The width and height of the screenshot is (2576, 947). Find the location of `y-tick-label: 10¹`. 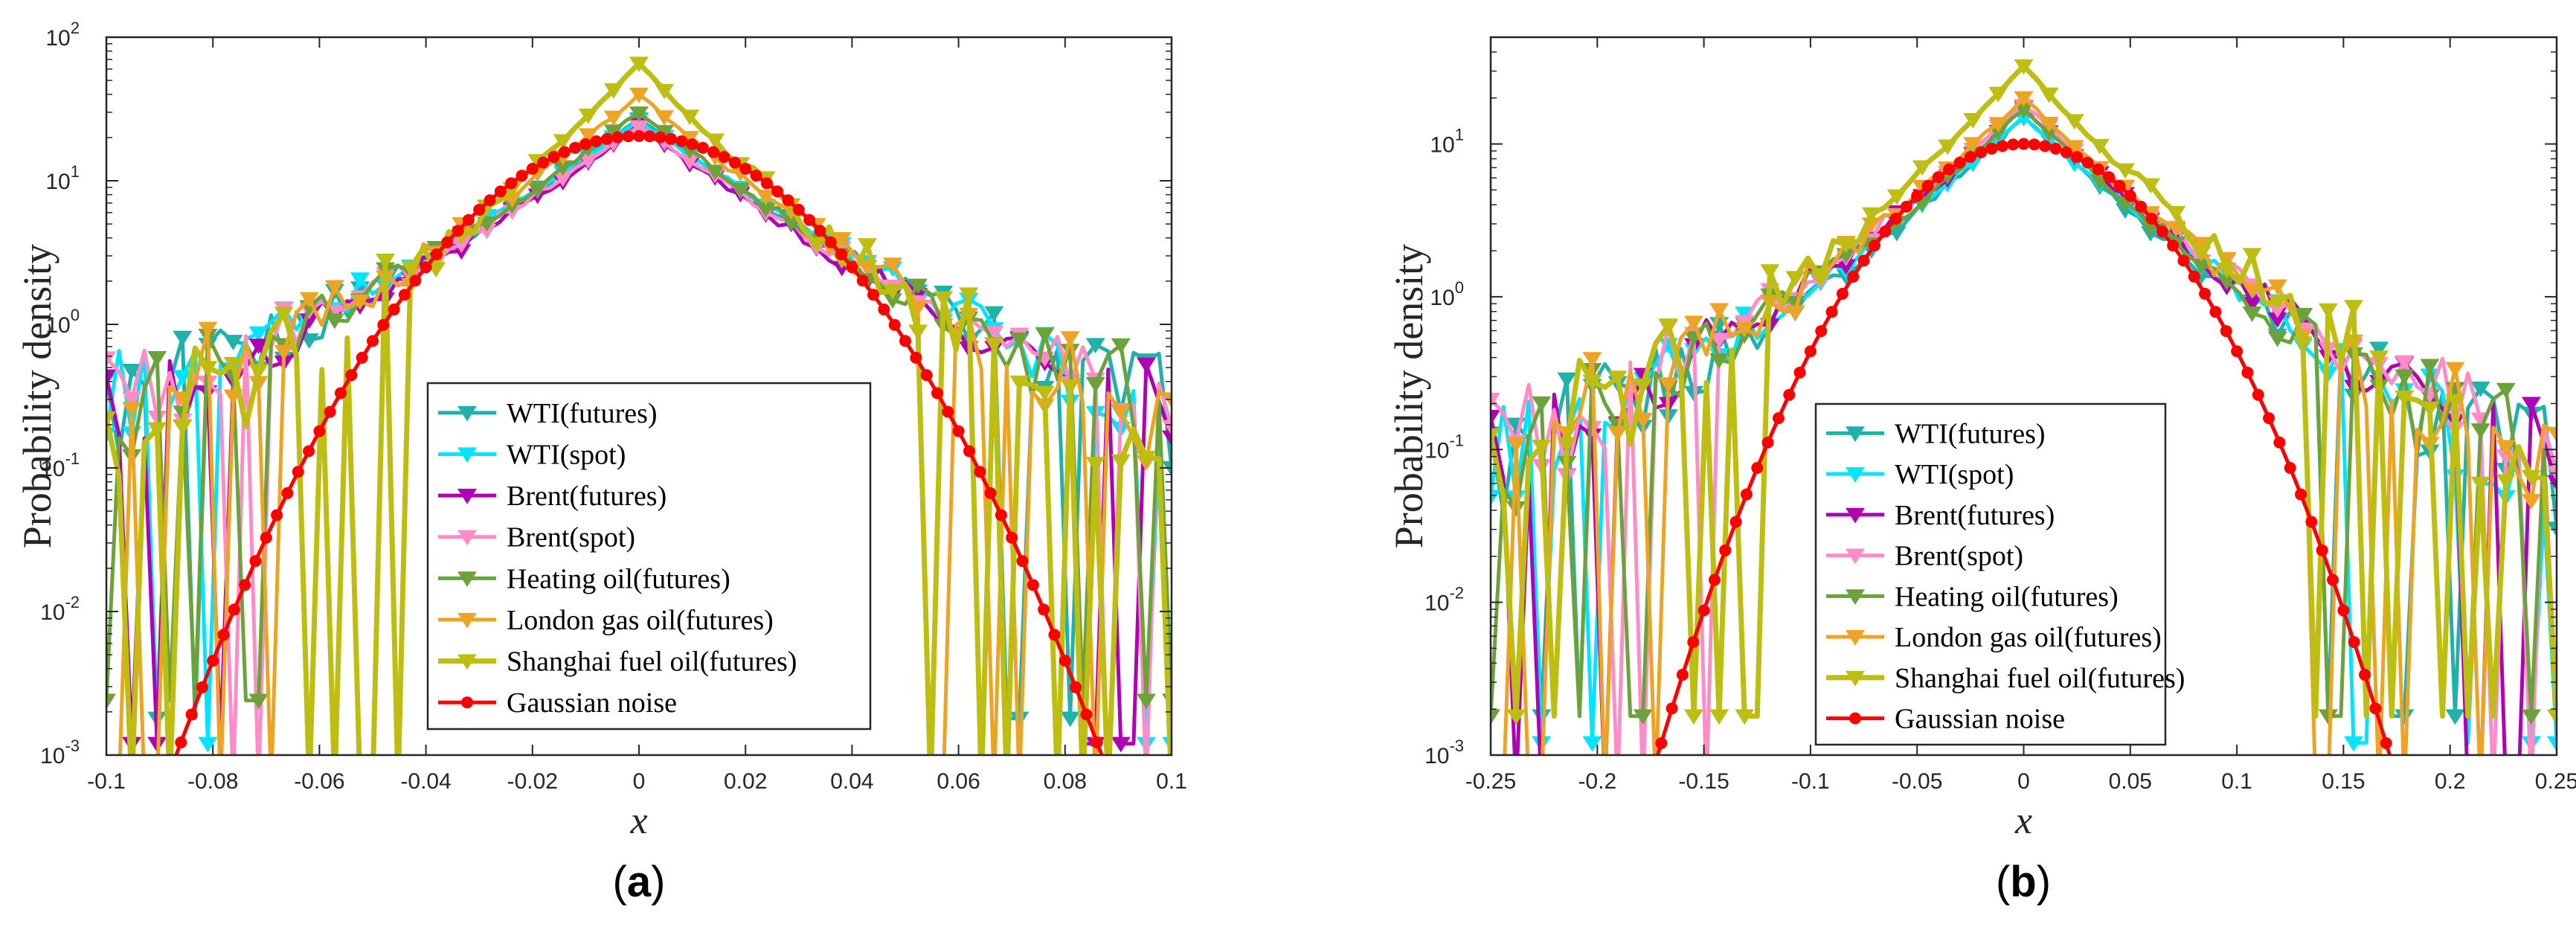

y-tick-label: 10¹ is located at coordinates (1447, 142).